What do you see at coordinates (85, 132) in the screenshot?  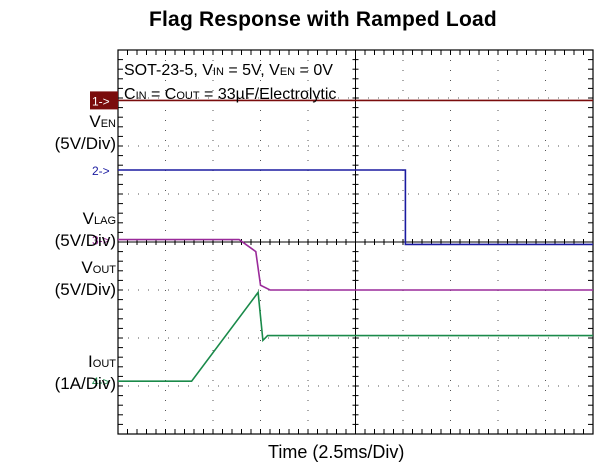 I see `channel-label-ven: VEN (5V/Div)` at bounding box center [85, 132].